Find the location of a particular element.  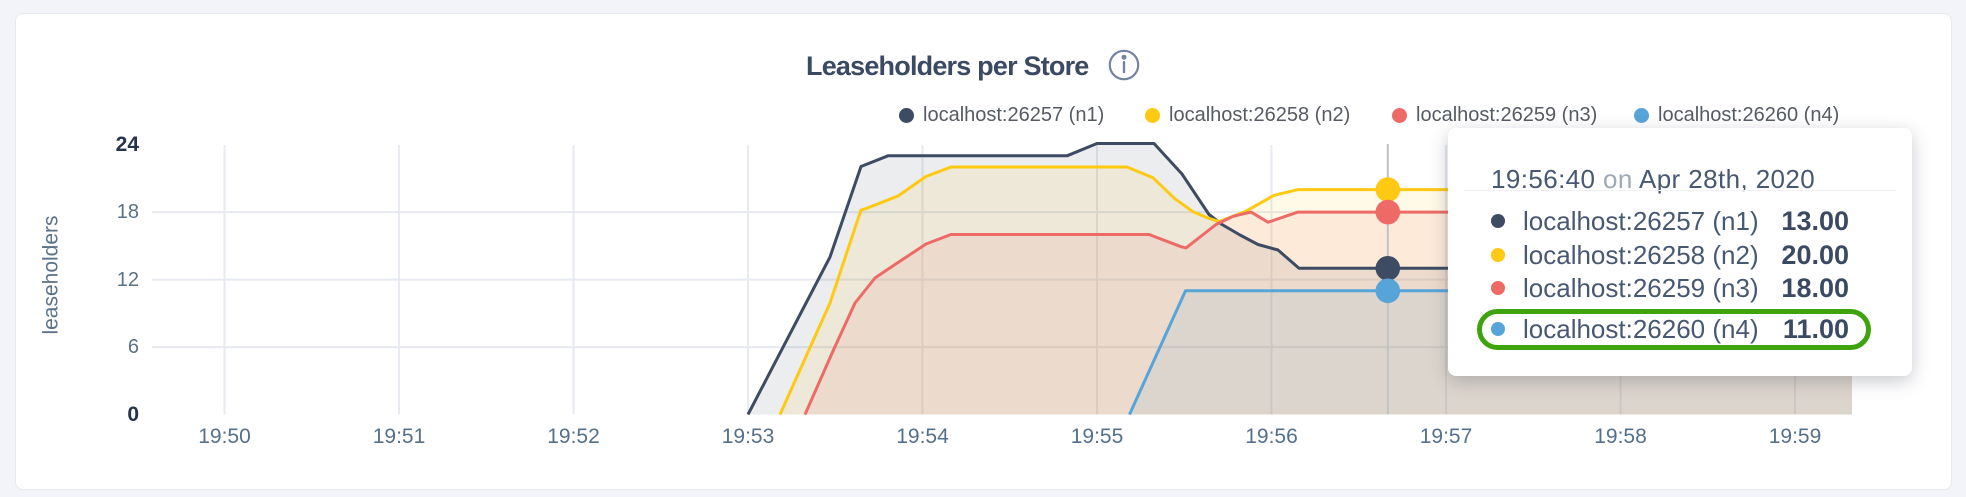

svg-text: 0 is located at coordinates (133, 414).